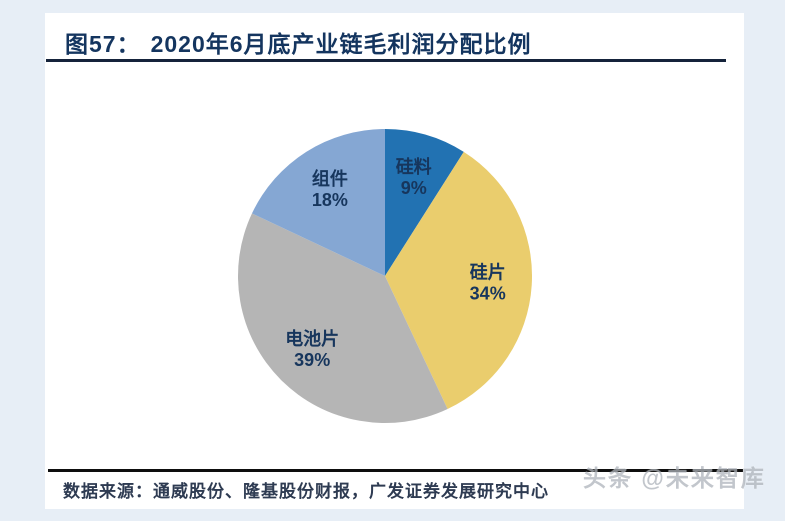 Image resolution: width=785 pixels, height=521 pixels. What do you see at coordinates (488, 283) in the screenshot?
I see `pie-label-硅片: 硅片 34%` at bounding box center [488, 283].